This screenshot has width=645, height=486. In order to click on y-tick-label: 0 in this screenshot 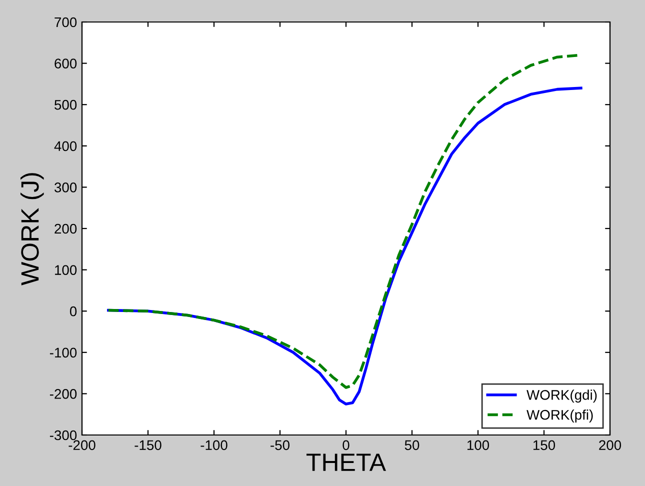, I will do `click(73, 311)`.